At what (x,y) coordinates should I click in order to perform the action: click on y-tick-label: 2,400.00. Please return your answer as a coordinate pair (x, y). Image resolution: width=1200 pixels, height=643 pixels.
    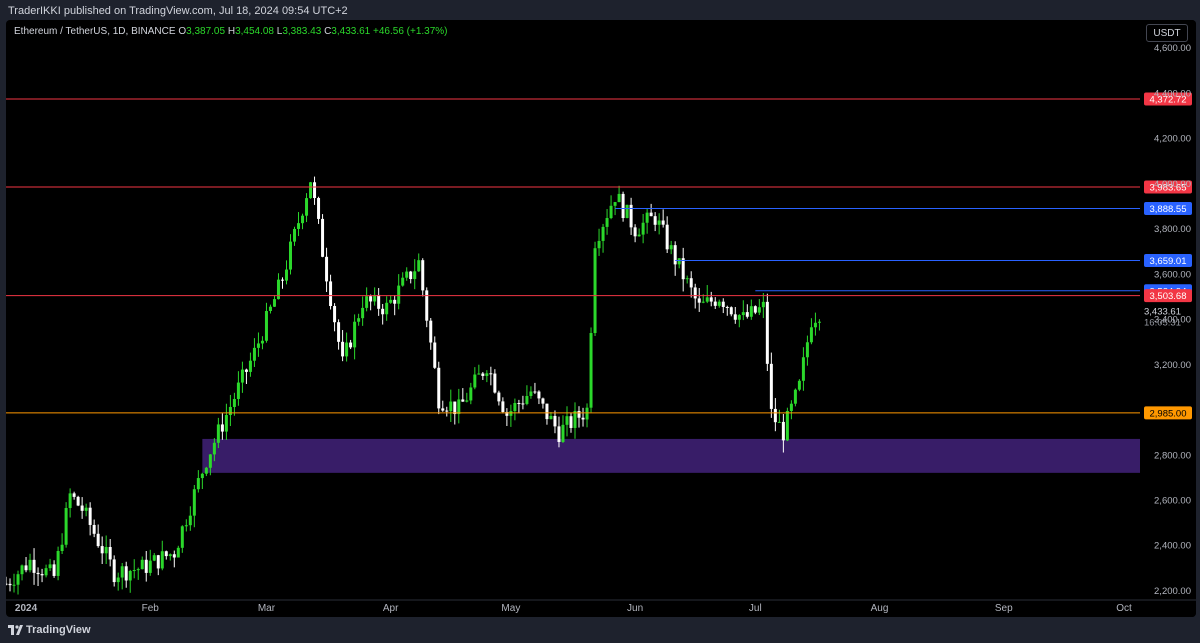
    Looking at the image, I should click on (1172, 546).